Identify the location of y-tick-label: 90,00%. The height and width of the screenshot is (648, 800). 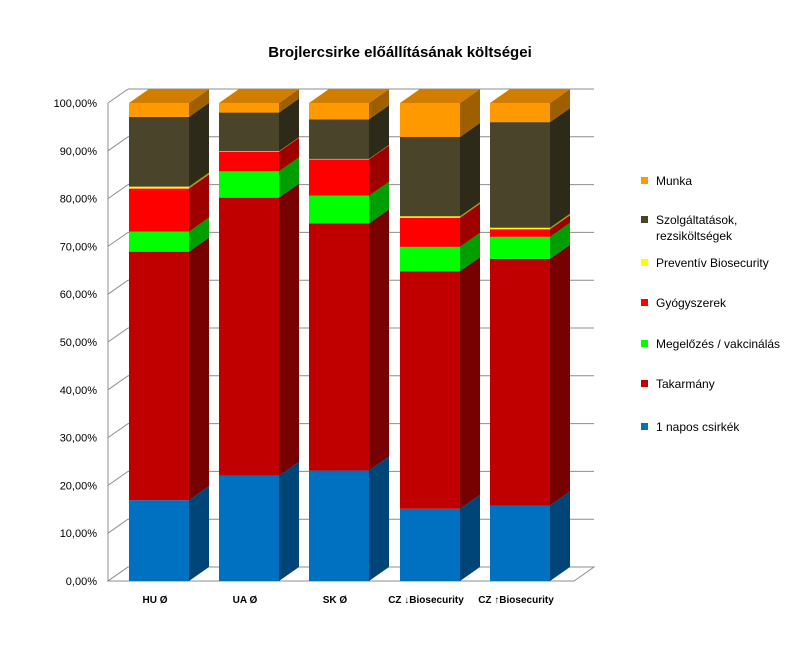
(79, 152).